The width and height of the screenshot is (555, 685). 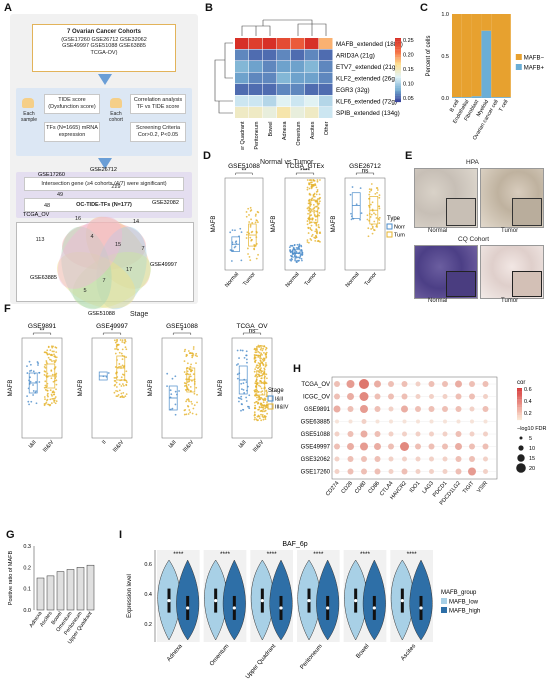 I want to click on d1-frame, so click(x=244, y=224).